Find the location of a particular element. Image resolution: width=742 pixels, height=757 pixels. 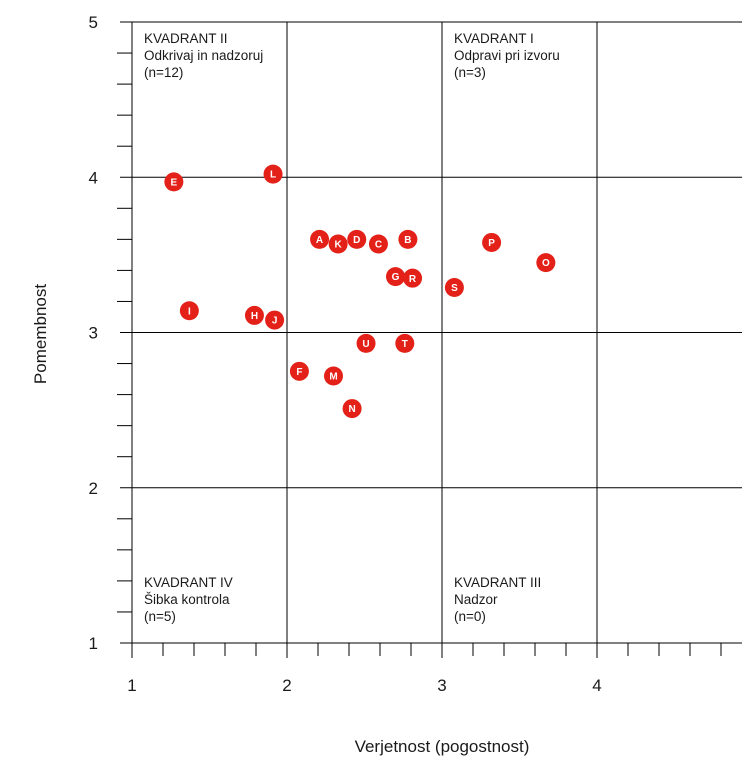

quadrant-name: KVADRANT III is located at coordinates (497, 582).